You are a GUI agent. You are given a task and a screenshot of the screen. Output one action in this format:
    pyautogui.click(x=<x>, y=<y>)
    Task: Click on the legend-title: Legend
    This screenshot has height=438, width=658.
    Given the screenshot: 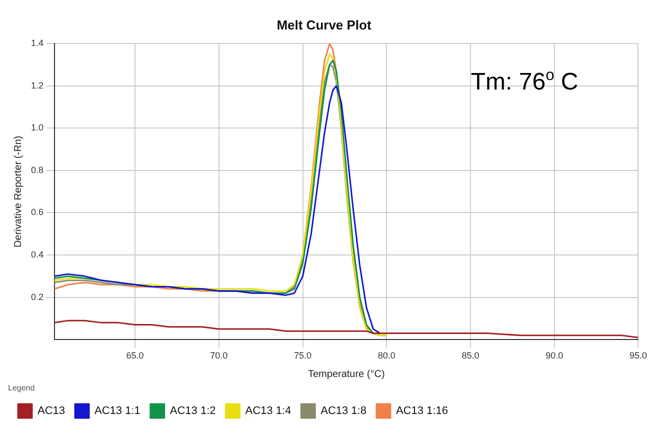 What is the action you would take?
    pyautogui.click(x=21, y=388)
    